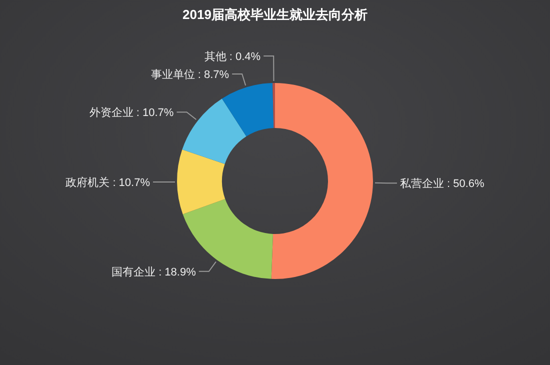 The height and width of the screenshot is (365, 550). I want to click on slice-label: 其他 : 0.4%, so click(232, 56).